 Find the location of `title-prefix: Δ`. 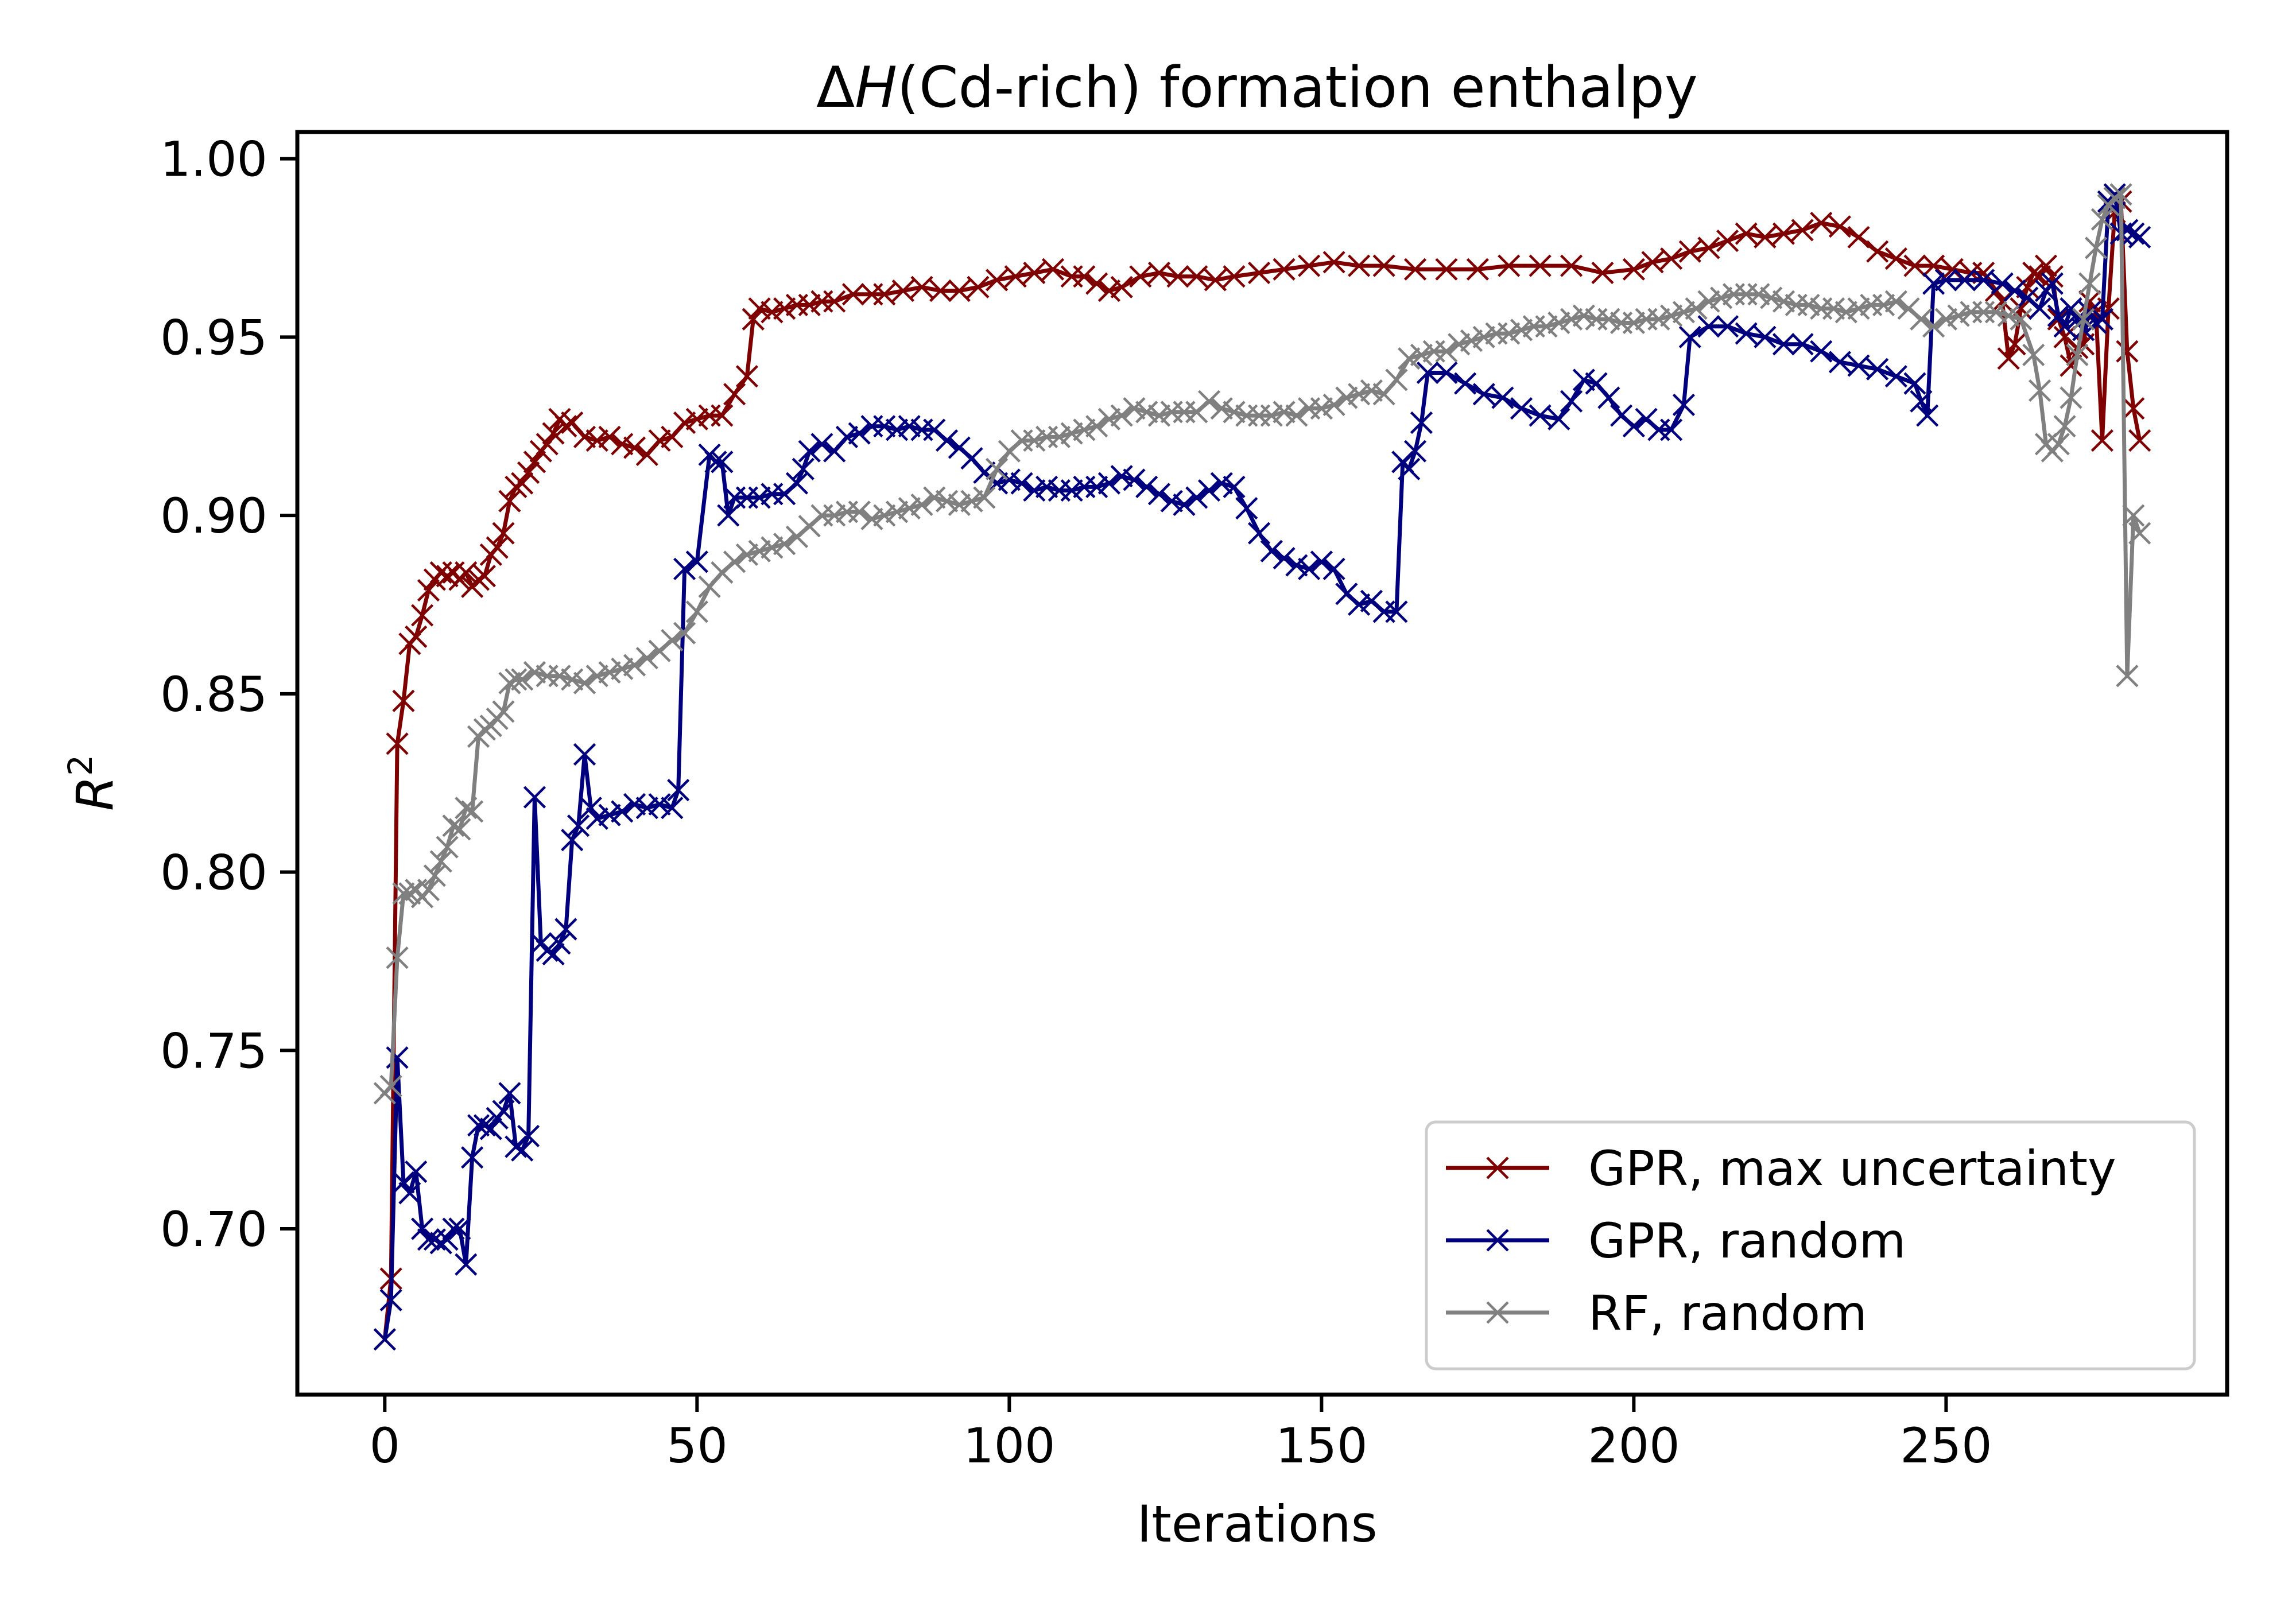

title-prefix: Δ is located at coordinates (835, 88).